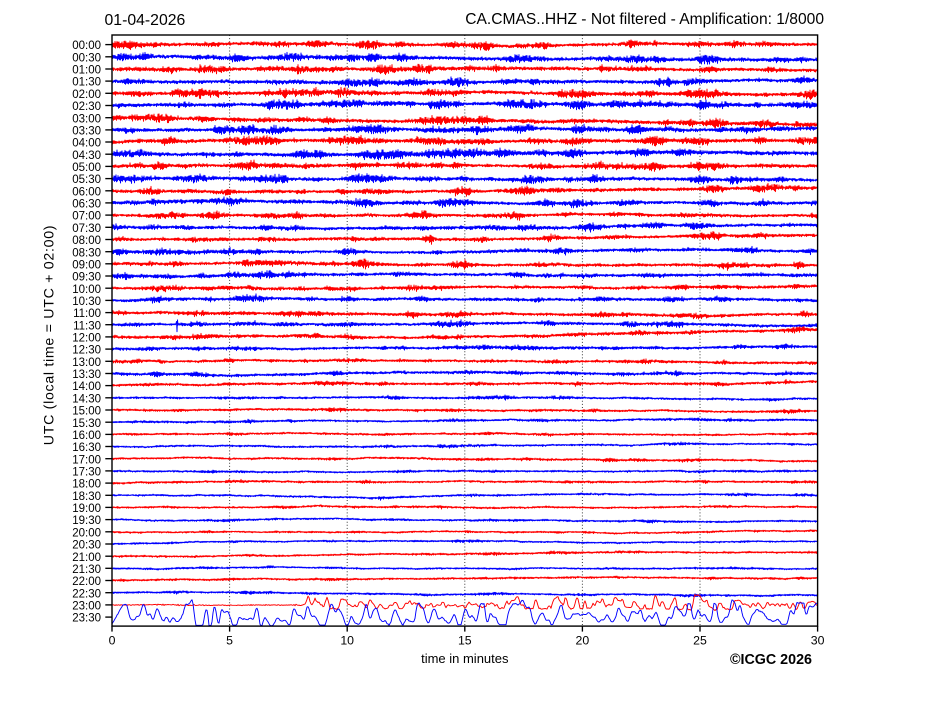  I want to click on svg-text: 13:30, so click(86, 375).